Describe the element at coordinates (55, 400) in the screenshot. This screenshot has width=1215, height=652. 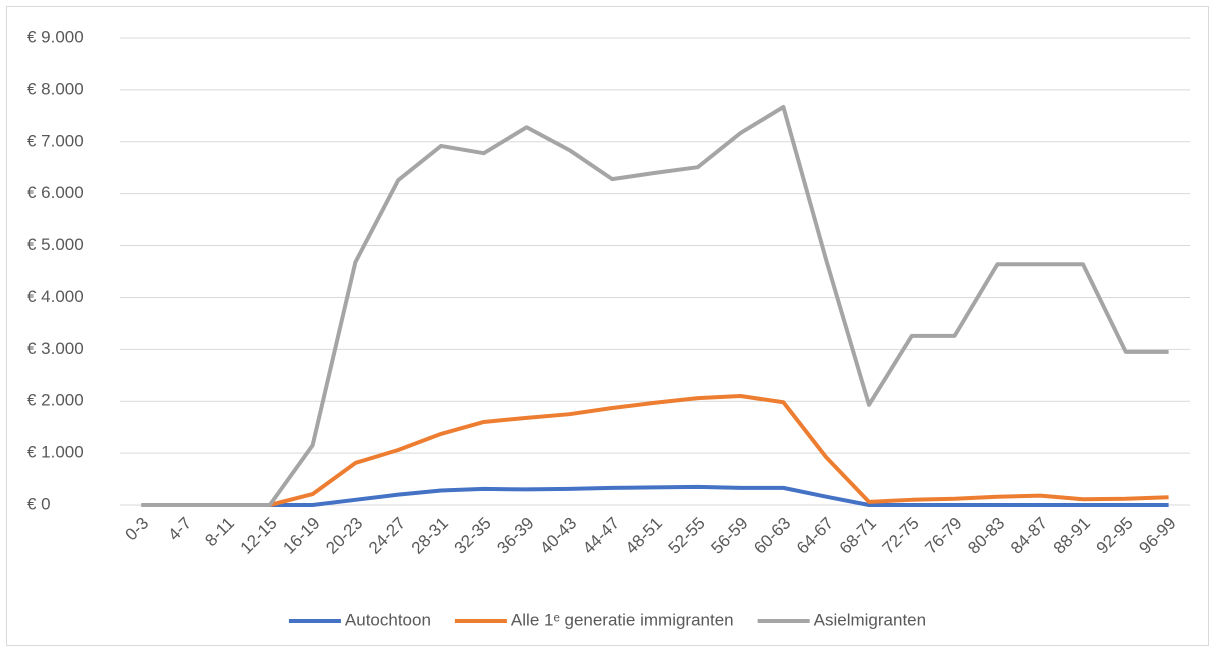
I see `y-tick-label: € 2.000` at that location.